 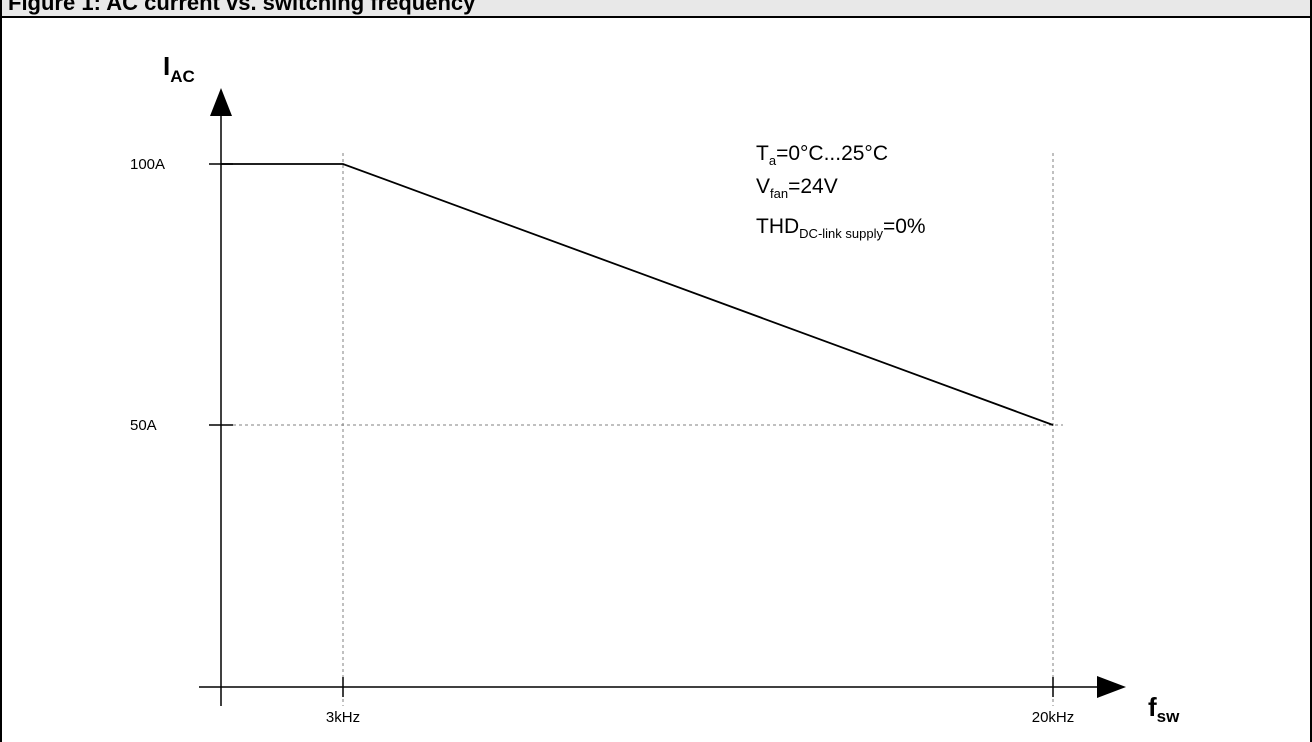 I want to click on condition-0: Ta=0°C...25°C, so click(x=822, y=155).